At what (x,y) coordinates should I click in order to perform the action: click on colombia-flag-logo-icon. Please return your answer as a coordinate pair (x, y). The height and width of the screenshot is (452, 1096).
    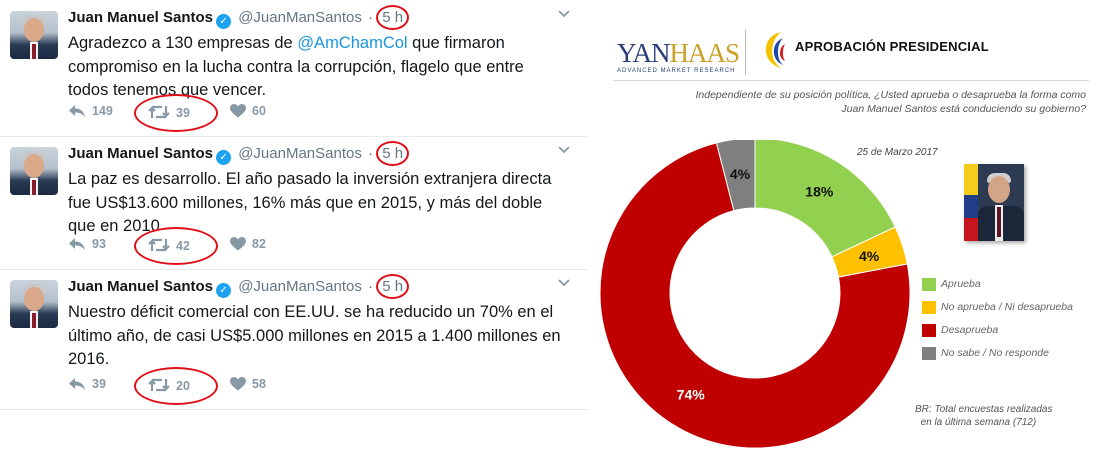
    Looking at the image, I should click on (775, 50).